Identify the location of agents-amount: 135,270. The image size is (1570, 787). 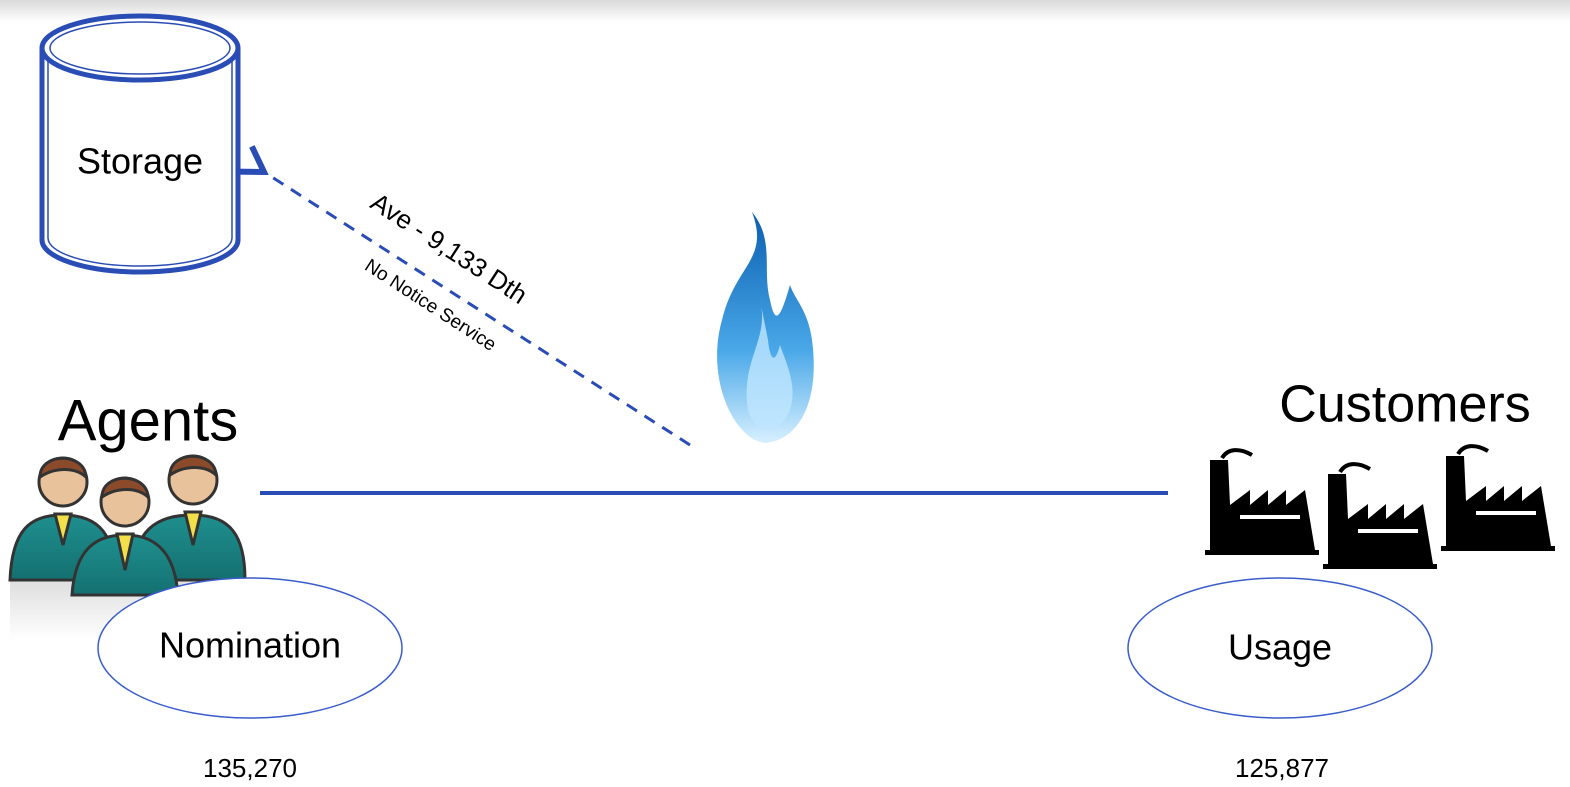
(250, 768).